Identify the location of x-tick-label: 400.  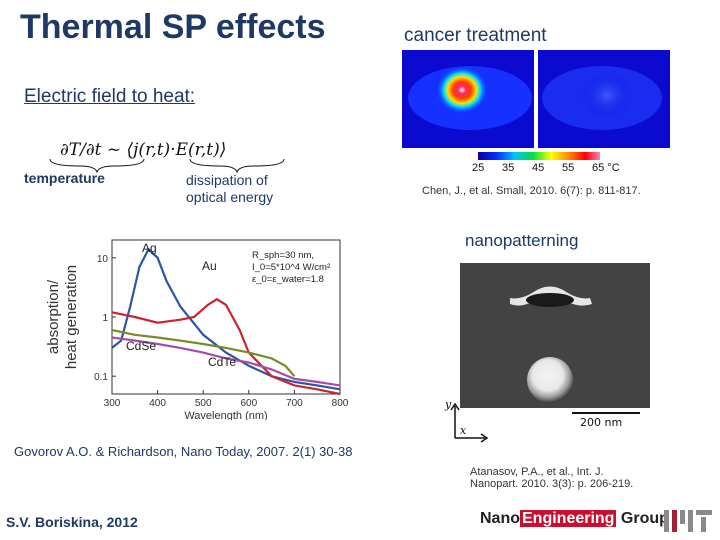
(157, 403).